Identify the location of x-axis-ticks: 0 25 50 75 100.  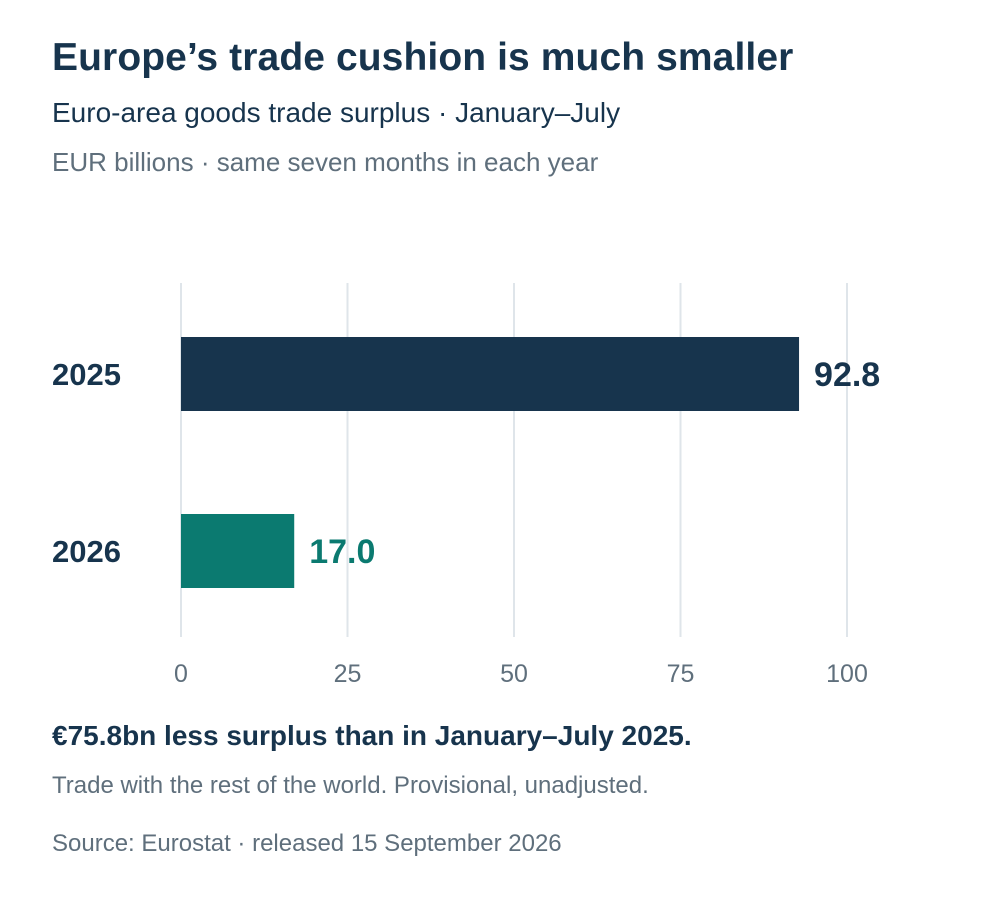
(521, 674).